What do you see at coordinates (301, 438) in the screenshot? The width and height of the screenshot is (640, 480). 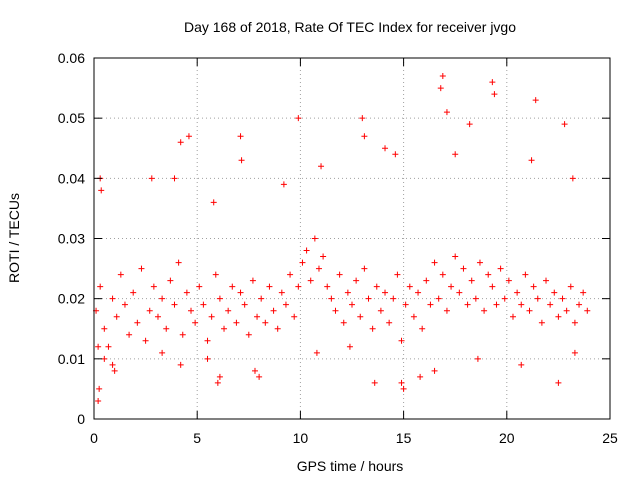 I see `x-tick-label: 10` at bounding box center [301, 438].